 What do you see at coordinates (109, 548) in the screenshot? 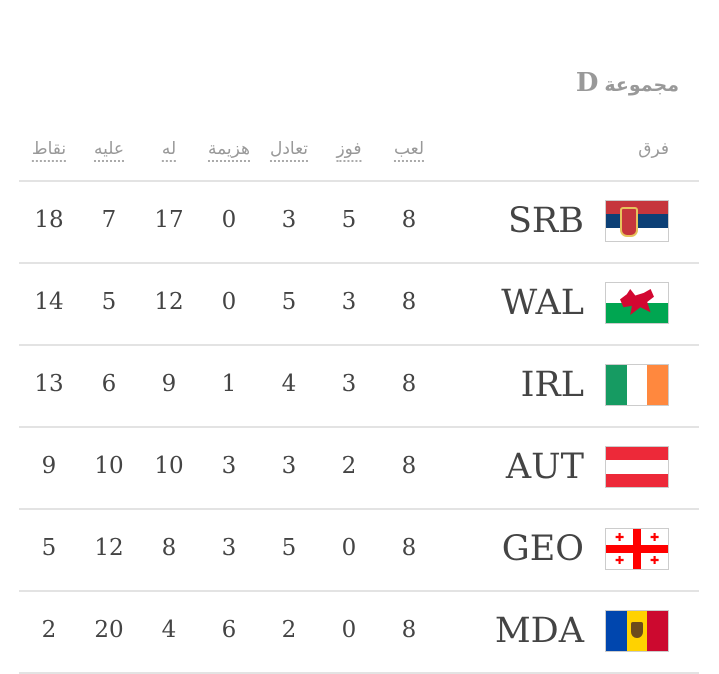
I see `cell-against: 12` at bounding box center [109, 548].